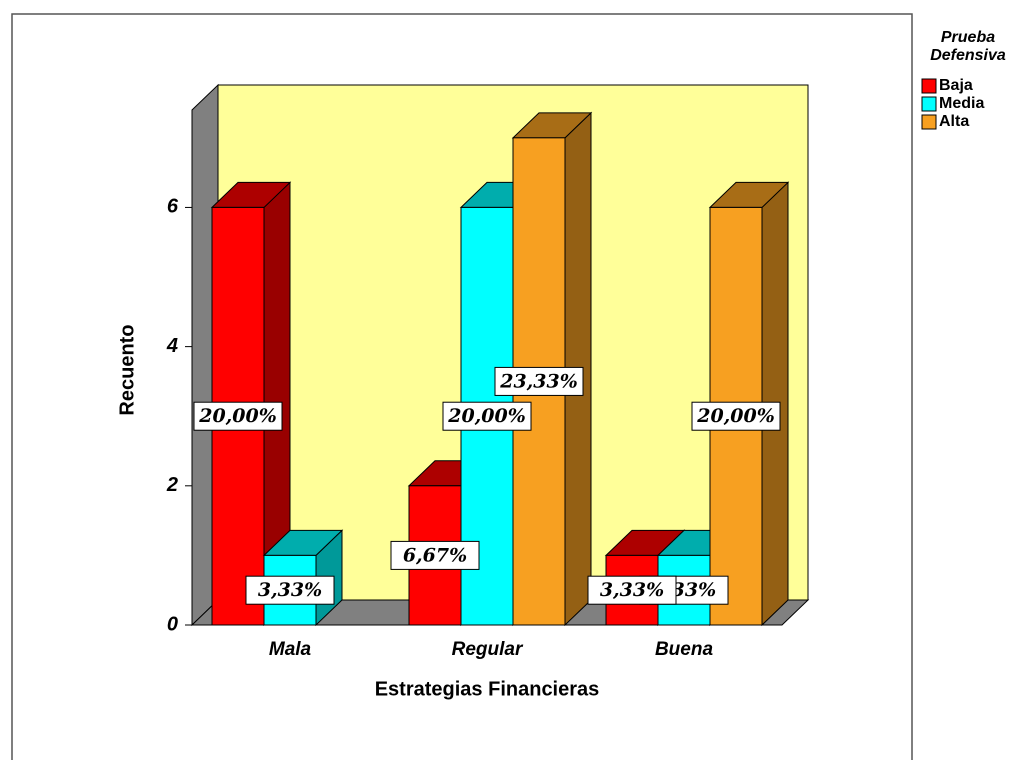 The height and width of the screenshot is (760, 1030). What do you see at coordinates (968, 55) in the screenshot?
I see `legend-title: Defensiva` at bounding box center [968, 55].